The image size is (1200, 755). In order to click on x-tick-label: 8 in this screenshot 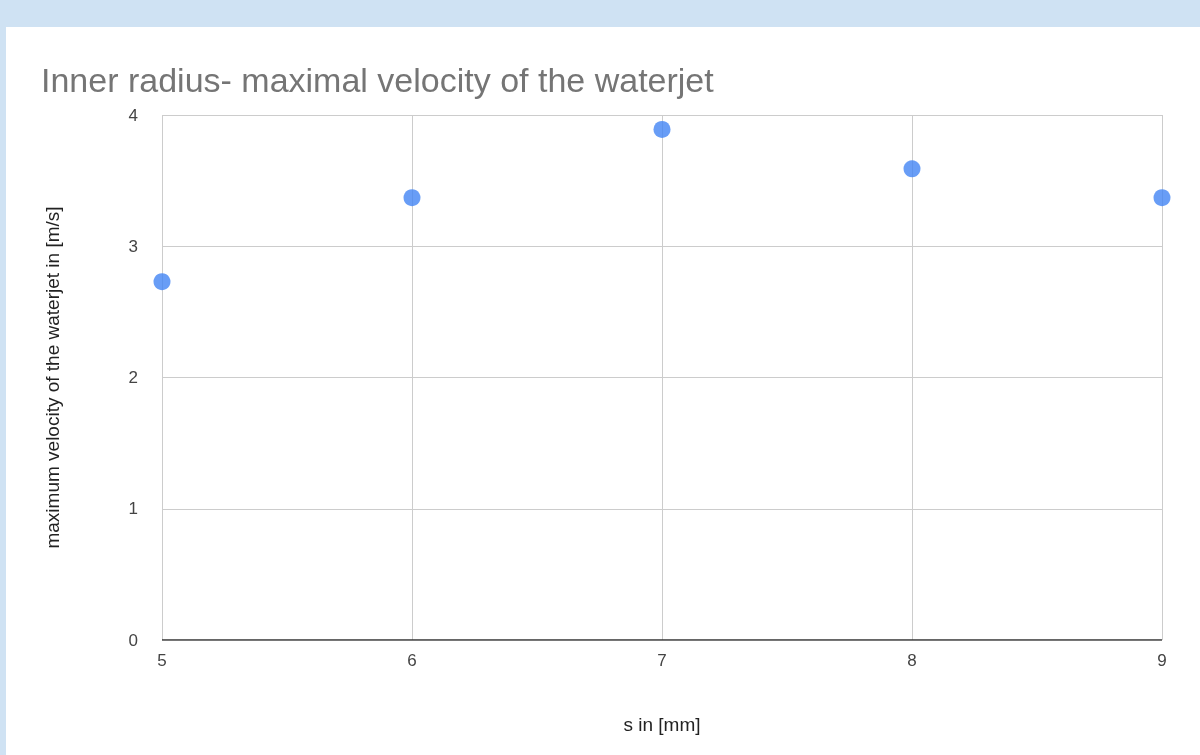, I will do `click(912, 660)`.